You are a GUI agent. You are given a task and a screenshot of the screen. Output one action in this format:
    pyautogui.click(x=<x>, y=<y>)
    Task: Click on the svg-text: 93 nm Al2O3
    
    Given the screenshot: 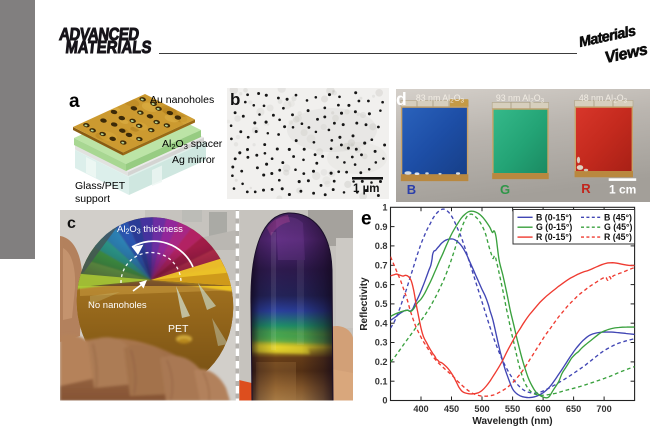 What is the action you would take?
    pyautogui.click(x=520, y=99)
    